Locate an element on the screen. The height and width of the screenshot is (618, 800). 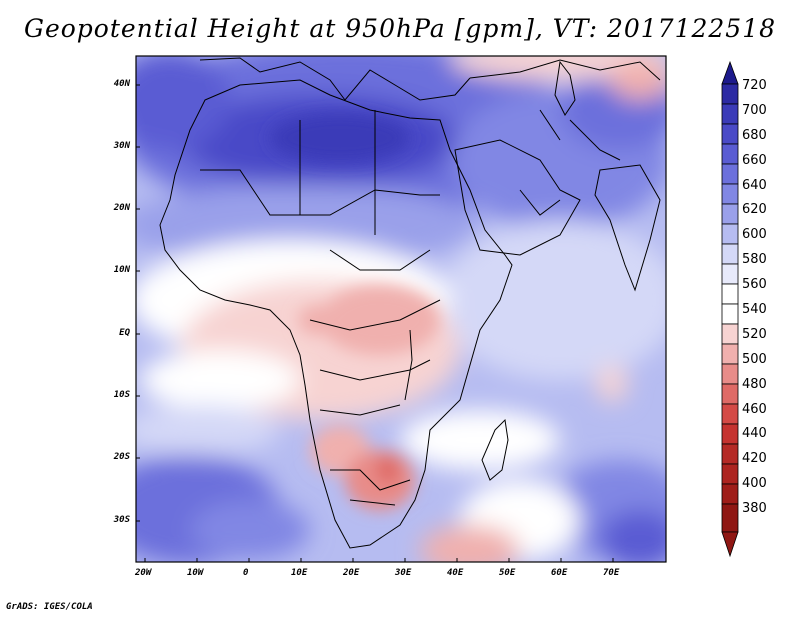
colorbar-label-700: 700 is located at coordinates (754, 110).